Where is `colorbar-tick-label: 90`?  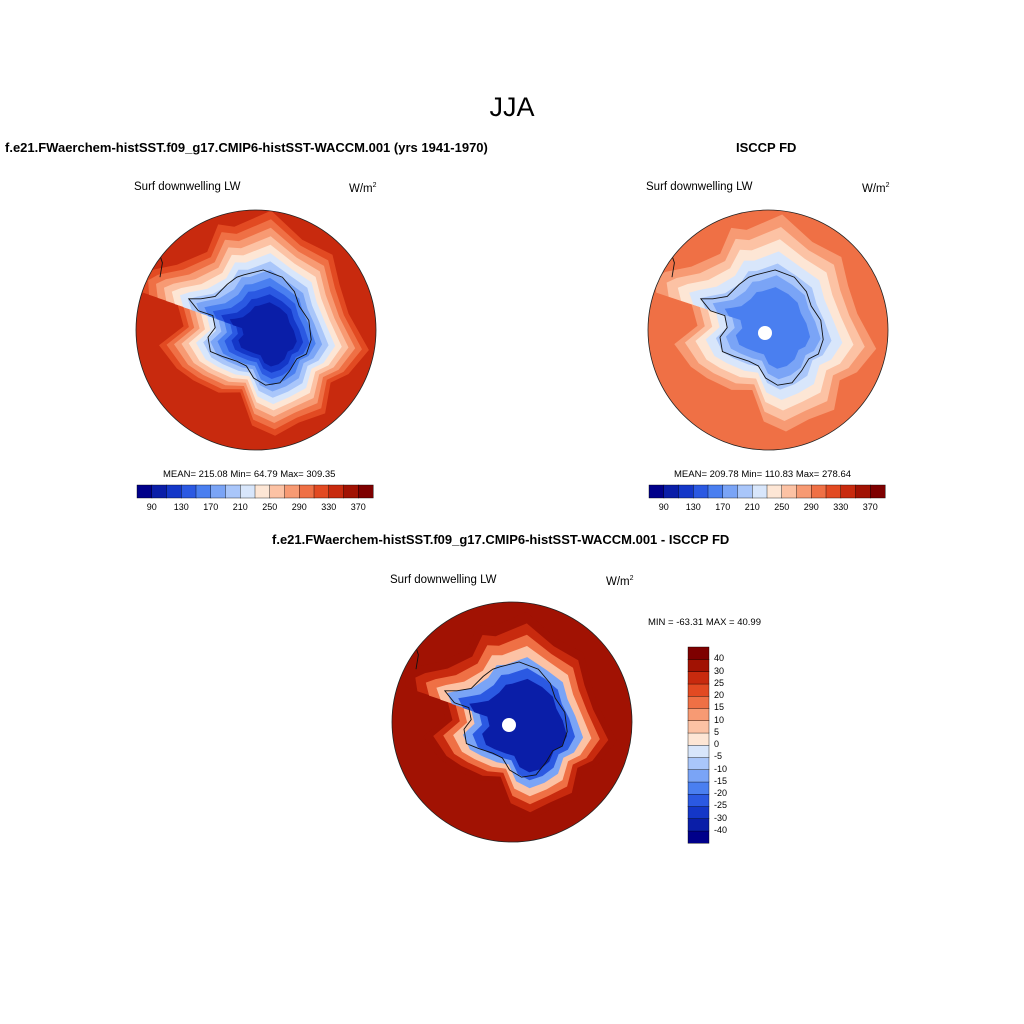 colorbar-tick-label: 90 is located at coordinates (151, 507).